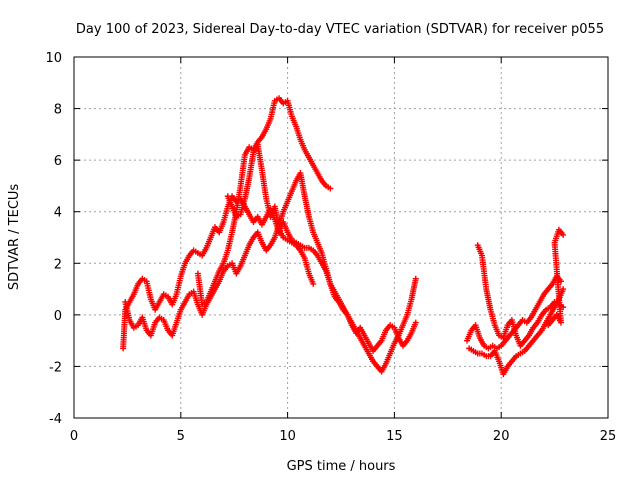 The width and height of the screenshot is (640, 480). Describe the element at coordinates (58, 264) in the screenshot. I see `y-tick-label: 2` at that location.